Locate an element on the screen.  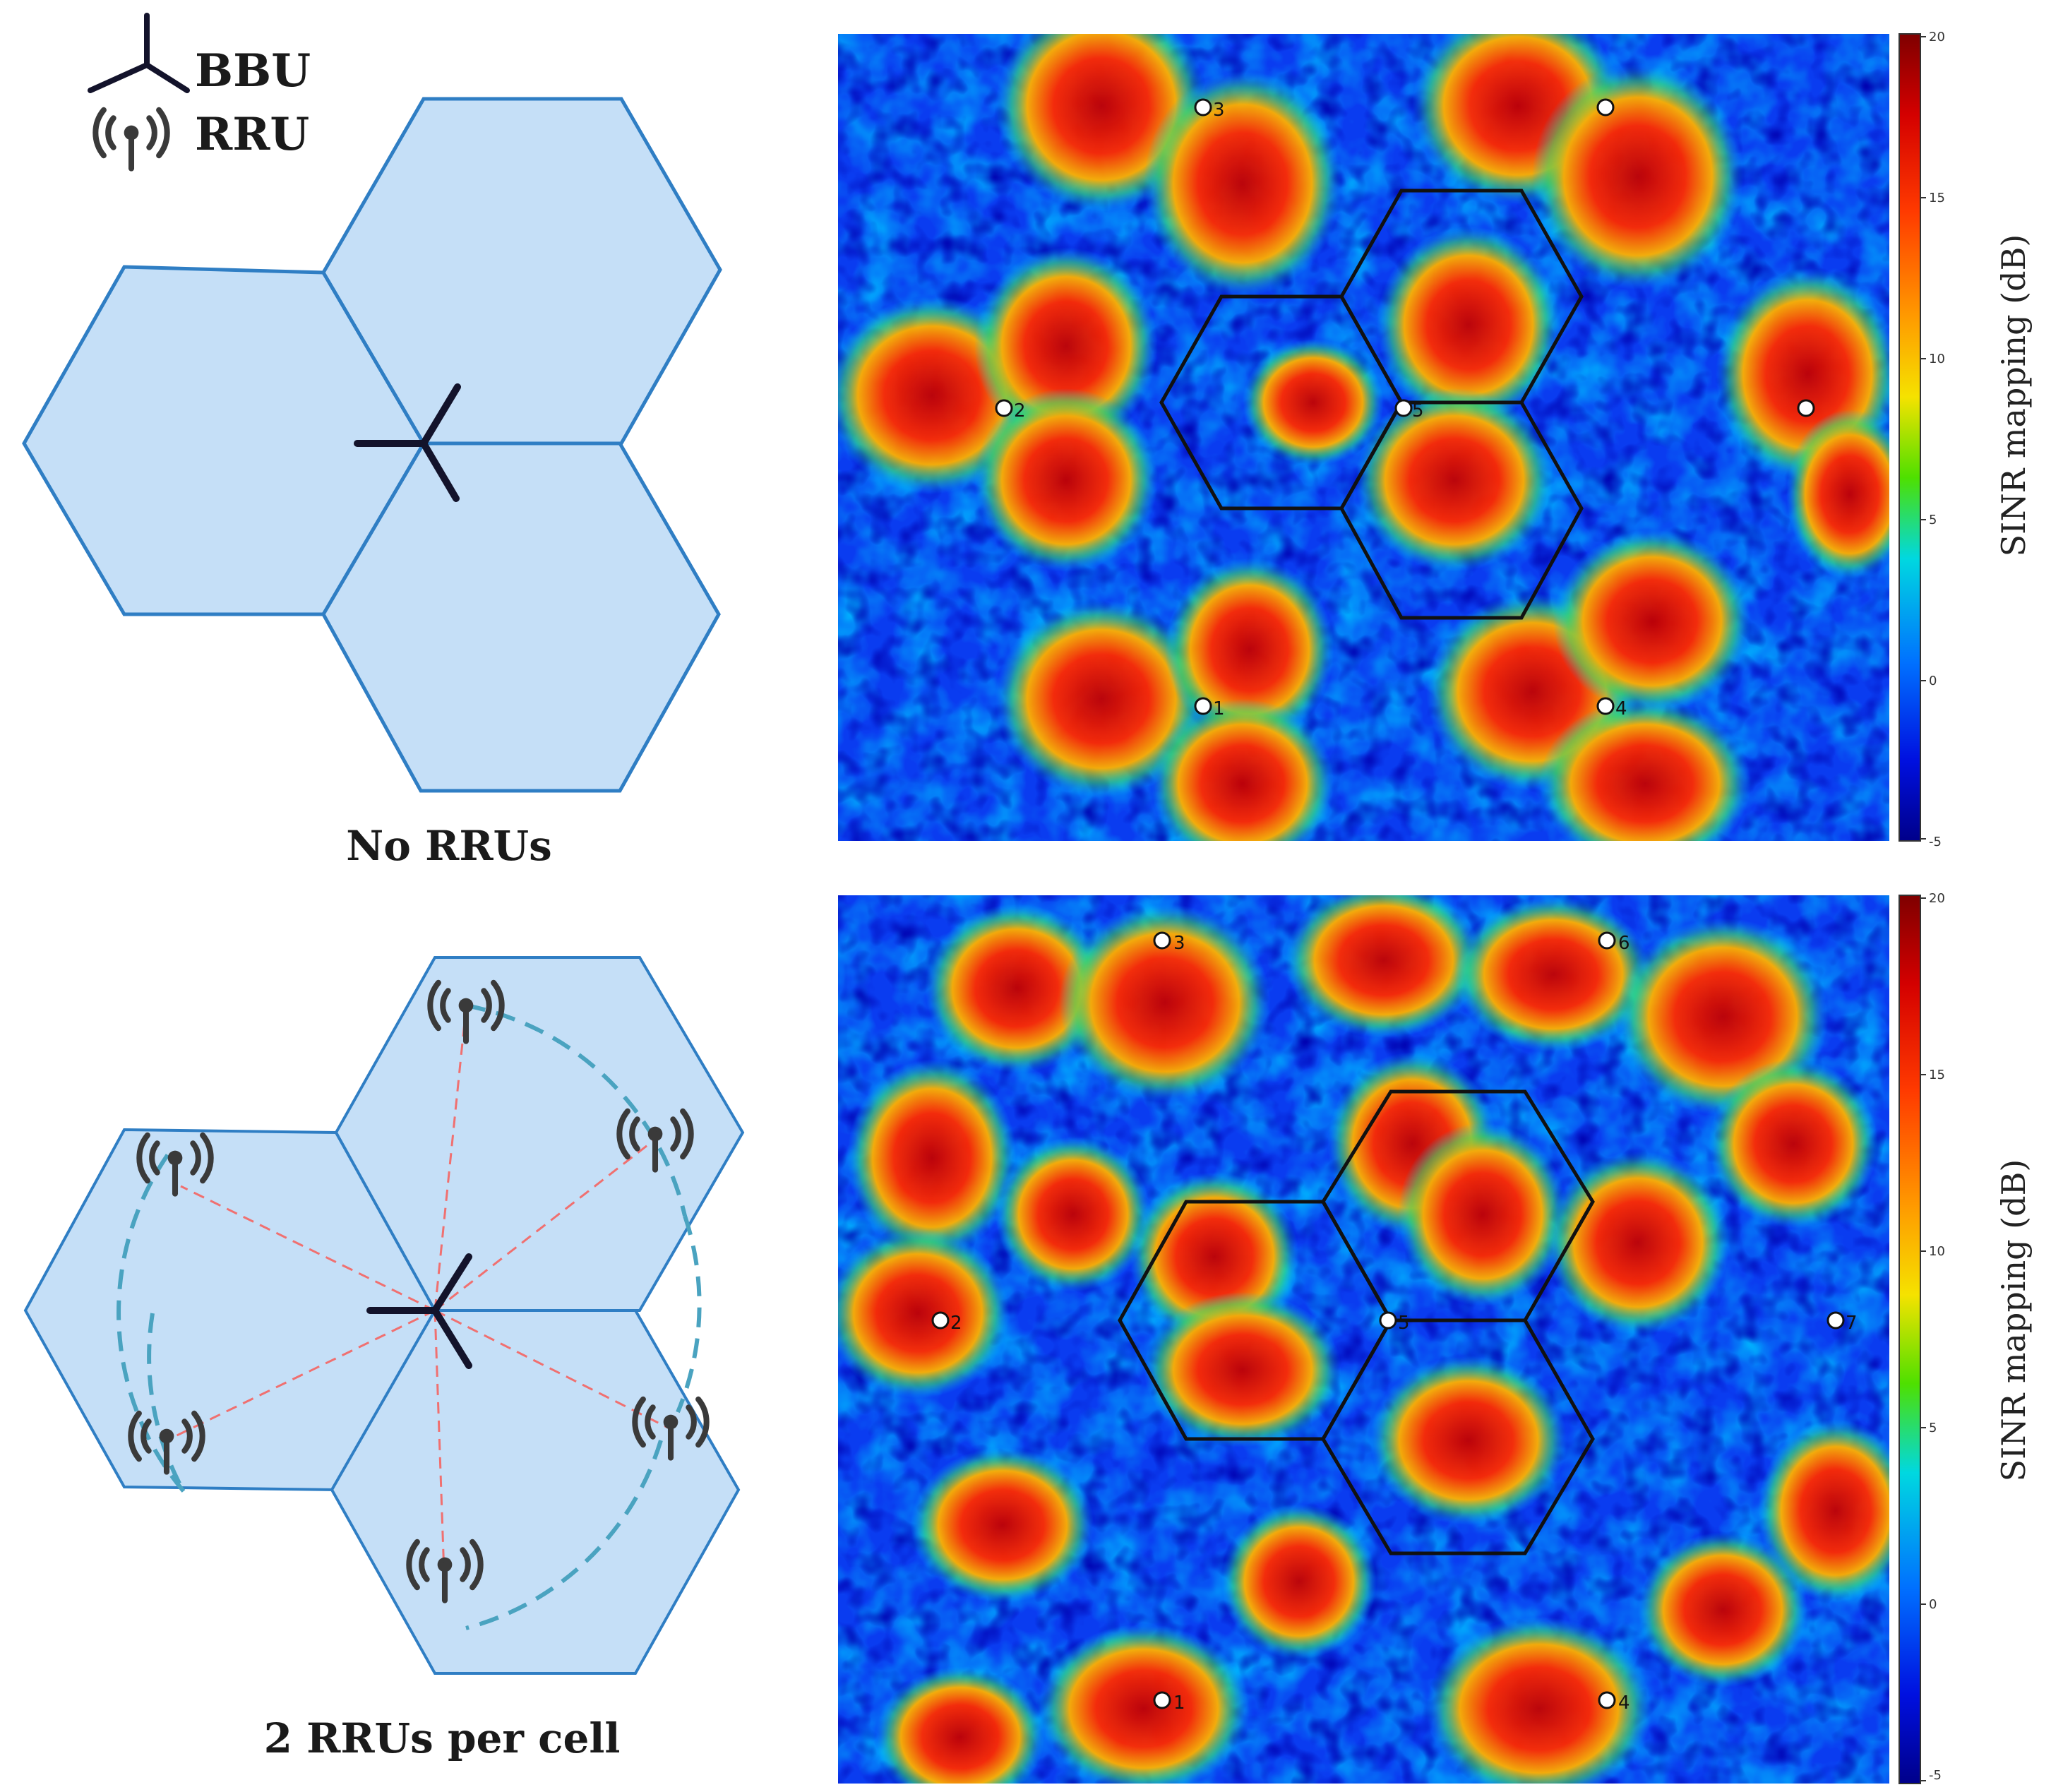
panel-caption-2-rrus: 2 RRUs per cell is located at coordinates (443, 1738).